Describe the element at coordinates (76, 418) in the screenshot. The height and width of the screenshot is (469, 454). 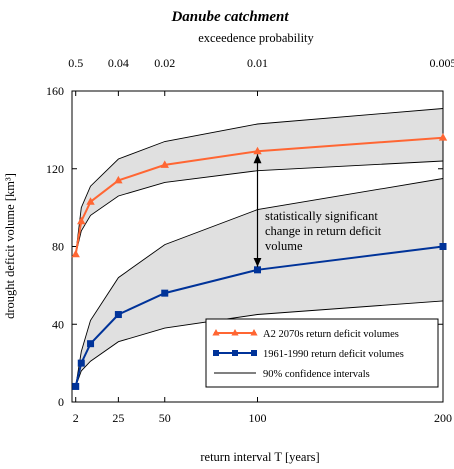
I see `x-tick-label: 2` at that location.